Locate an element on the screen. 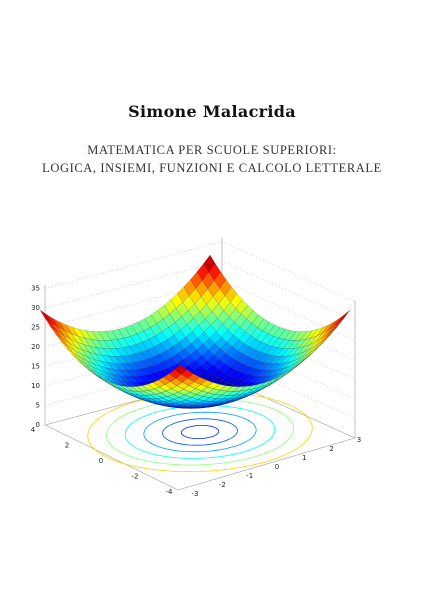  contours is located at coordinates (200, 432).